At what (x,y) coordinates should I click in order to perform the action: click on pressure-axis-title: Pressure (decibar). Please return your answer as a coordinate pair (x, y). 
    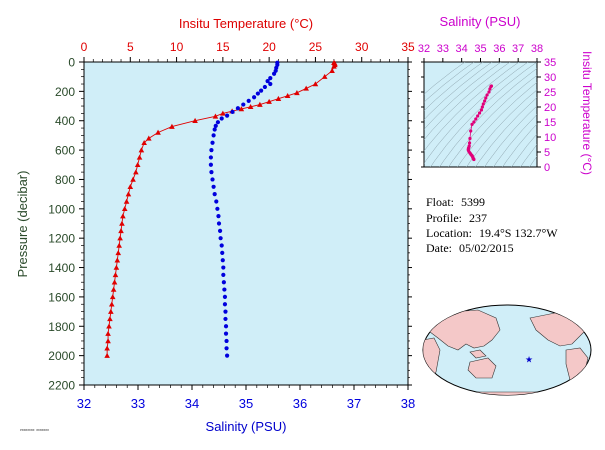
    Looking at the image, I should click on (22, 224).